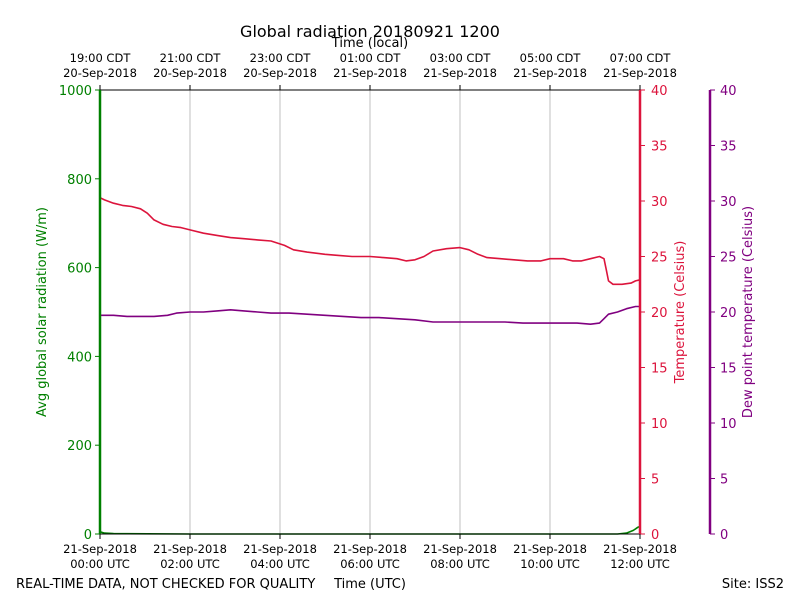  I want to click on dewpoint-tick-label: 25, so click(728, 258).